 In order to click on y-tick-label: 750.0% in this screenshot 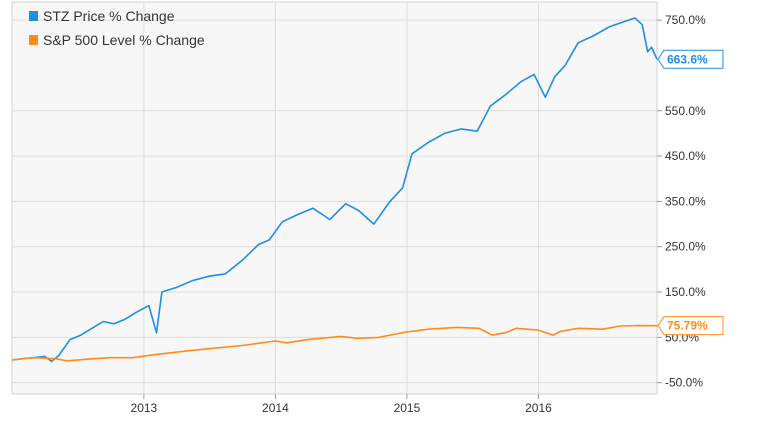, I will do `click(685, 20)`.